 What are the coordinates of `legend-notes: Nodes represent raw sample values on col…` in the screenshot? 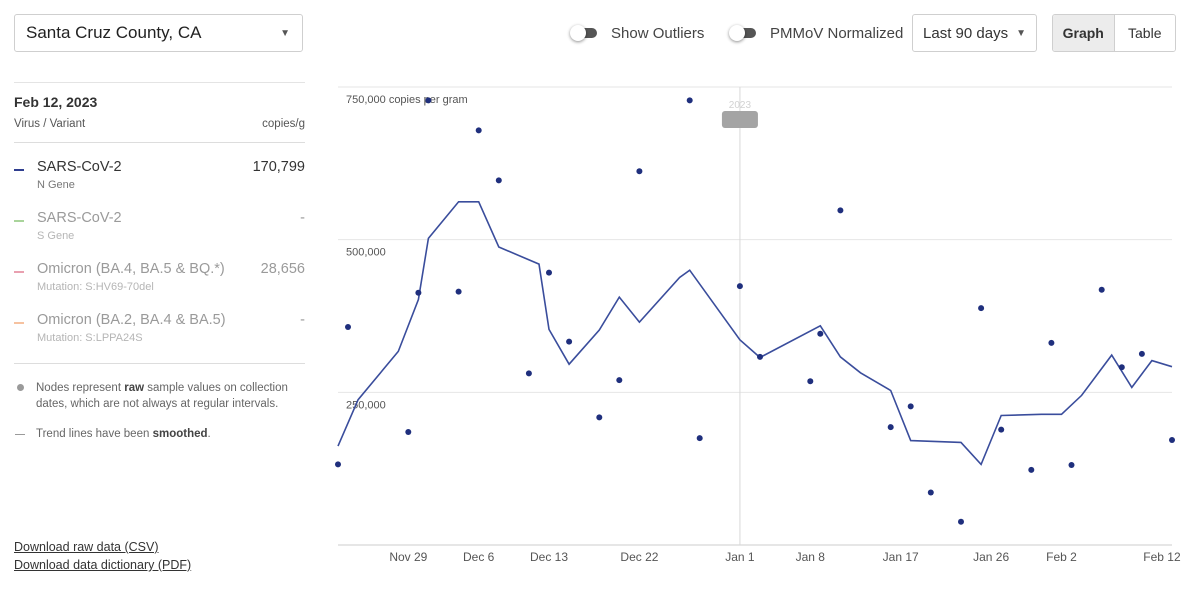 It's located at (159, 402).